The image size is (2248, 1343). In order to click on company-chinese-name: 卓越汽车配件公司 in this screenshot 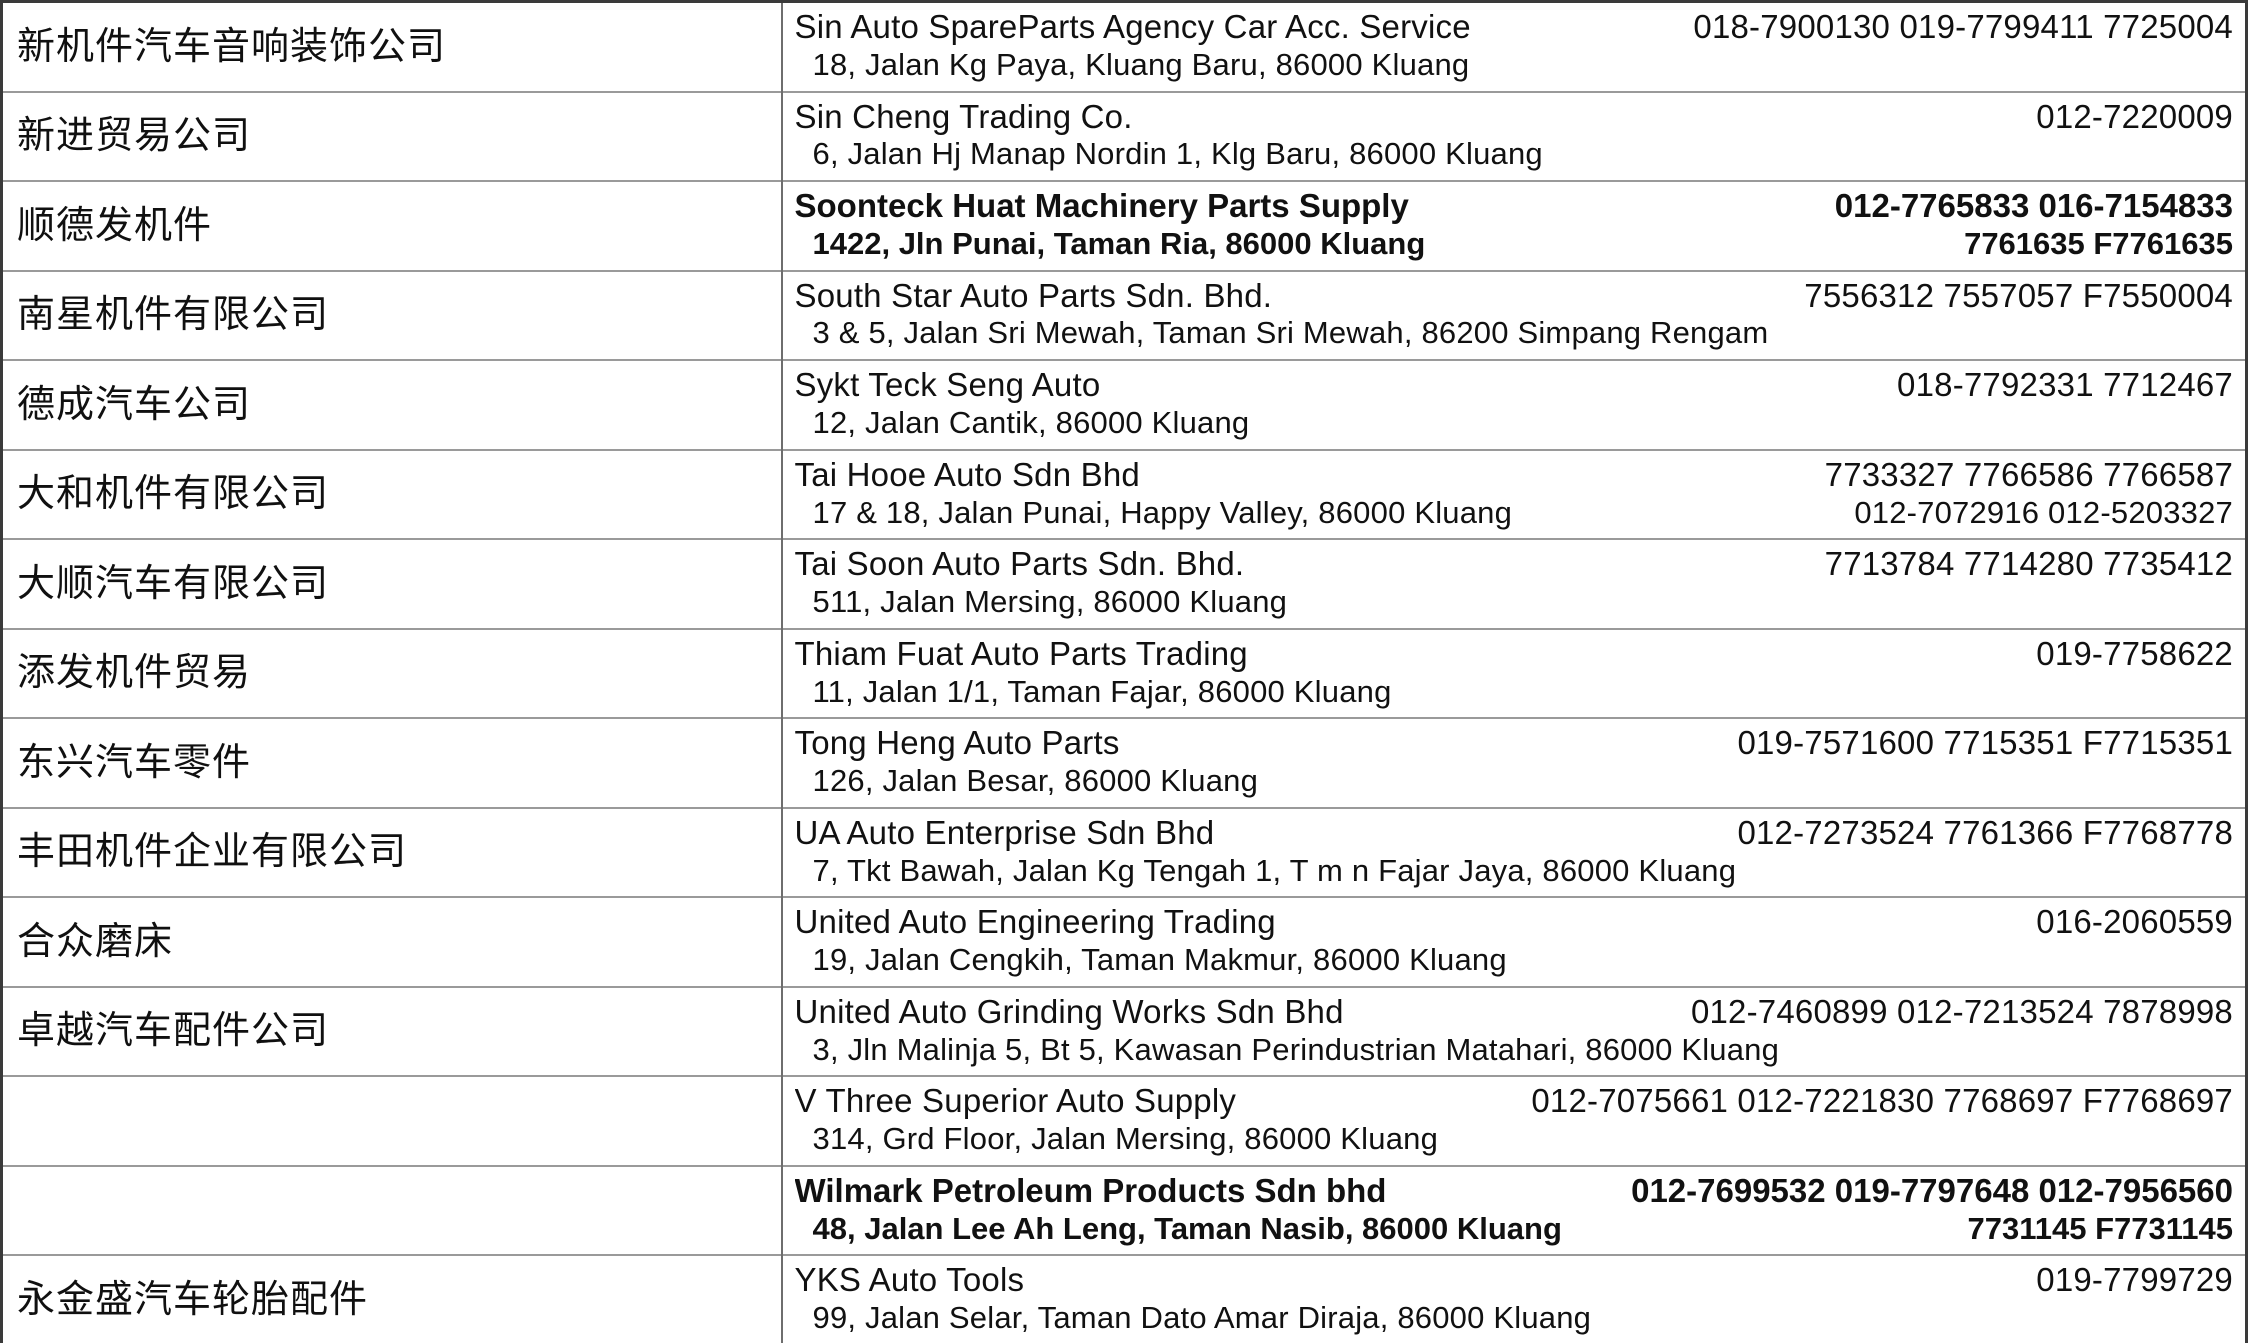, I will do `click(173, 1030)`.